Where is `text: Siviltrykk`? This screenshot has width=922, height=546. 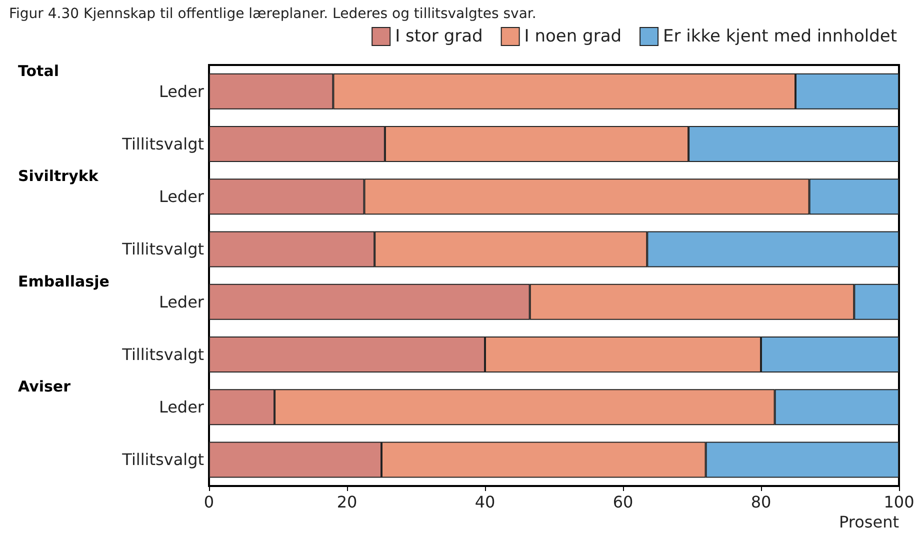
text: Siviltrykk is located at coordinates (59, 176).